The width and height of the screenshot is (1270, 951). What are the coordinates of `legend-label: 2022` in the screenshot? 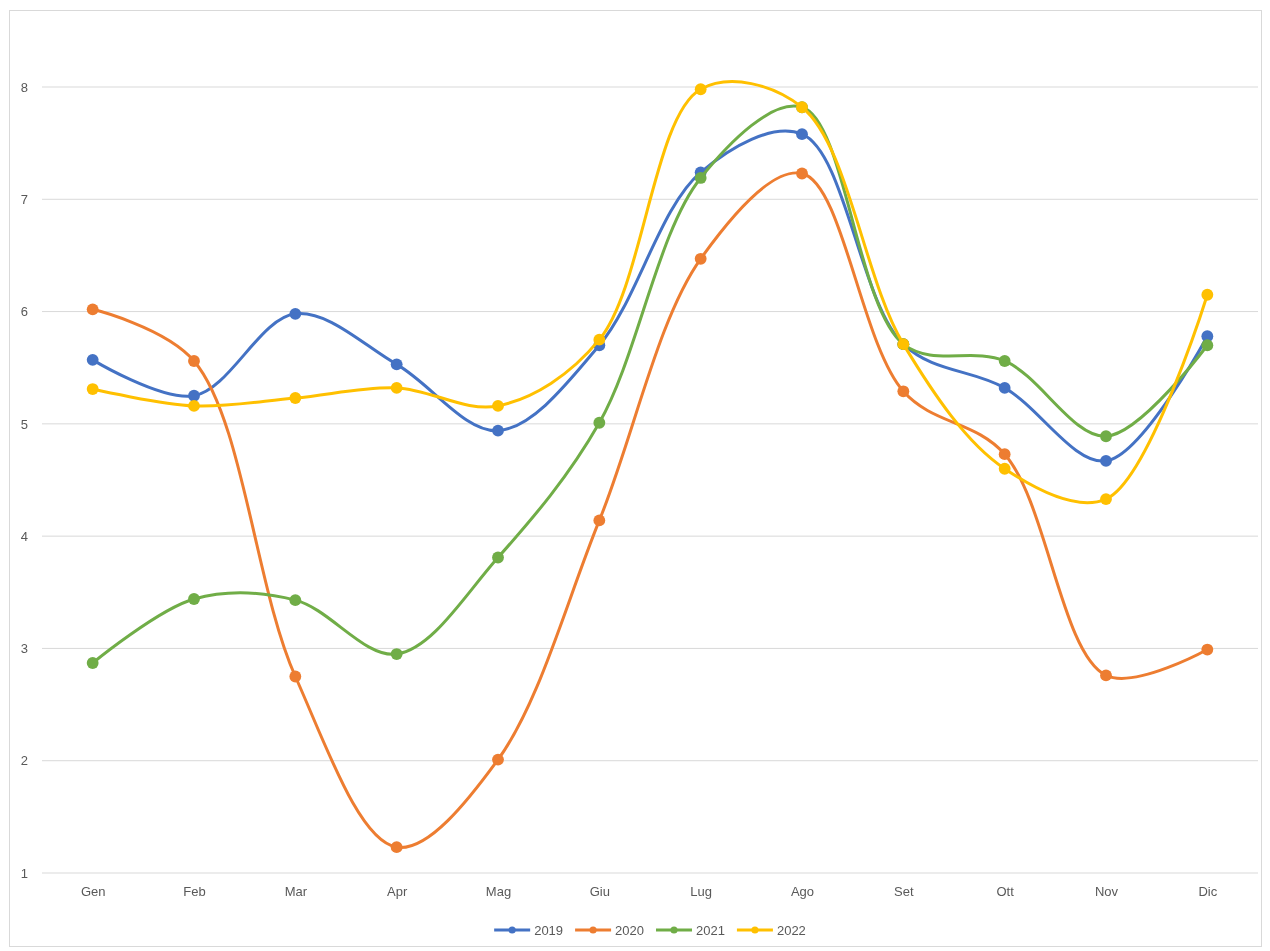 It's located at (791, 930).